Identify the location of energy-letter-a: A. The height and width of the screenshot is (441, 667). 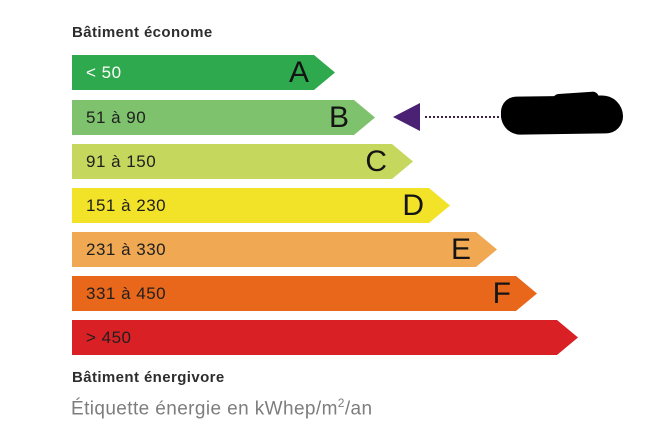
(298, 72).